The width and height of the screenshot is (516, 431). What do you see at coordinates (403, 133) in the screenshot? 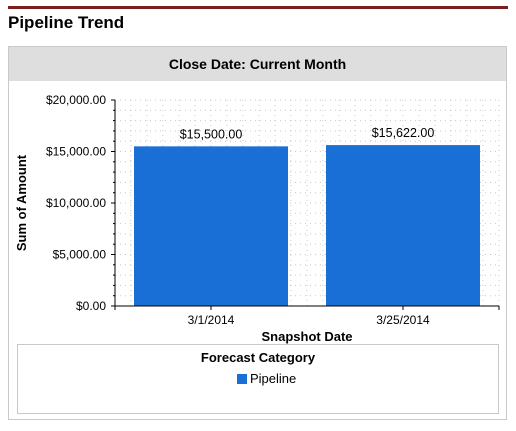
I see `data-label-2: $15,622.00` at bounding box center [403, 133].